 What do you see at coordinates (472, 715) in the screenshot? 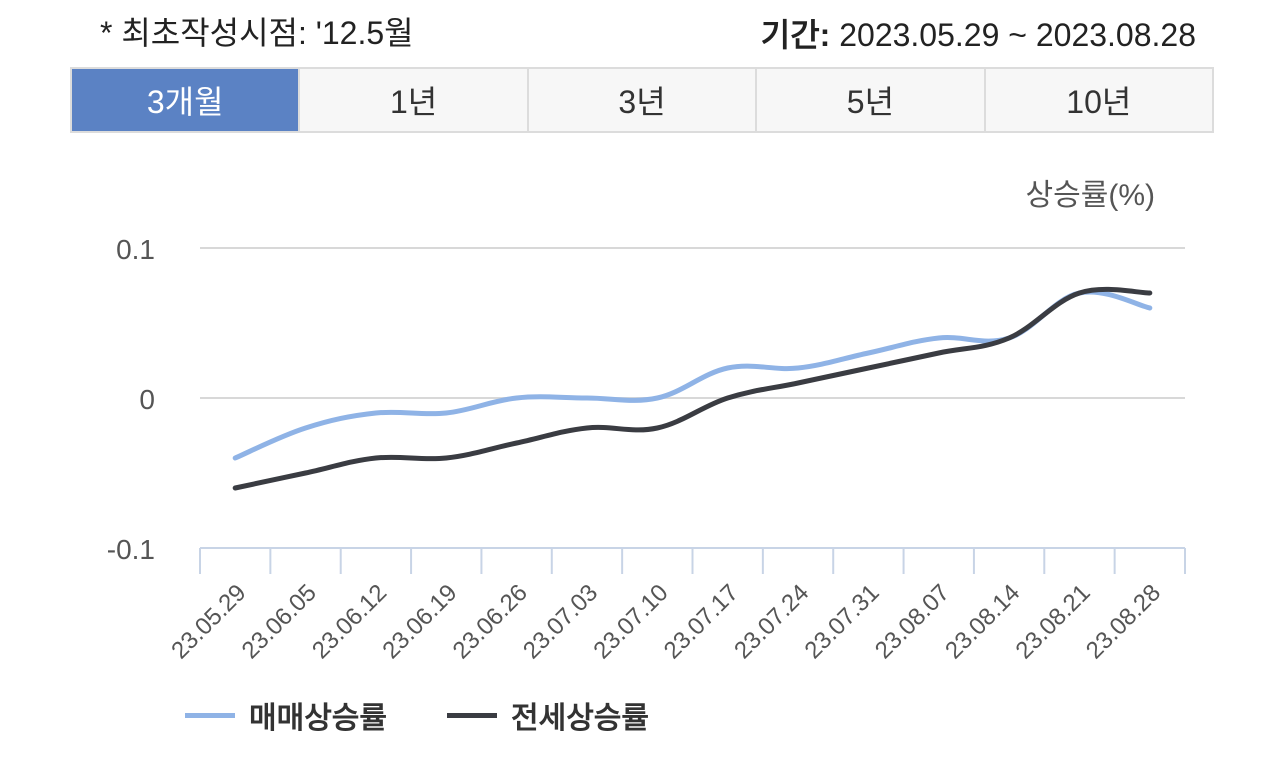
I see `legend-swatch-jeonse` at bounding box center [472, 715].